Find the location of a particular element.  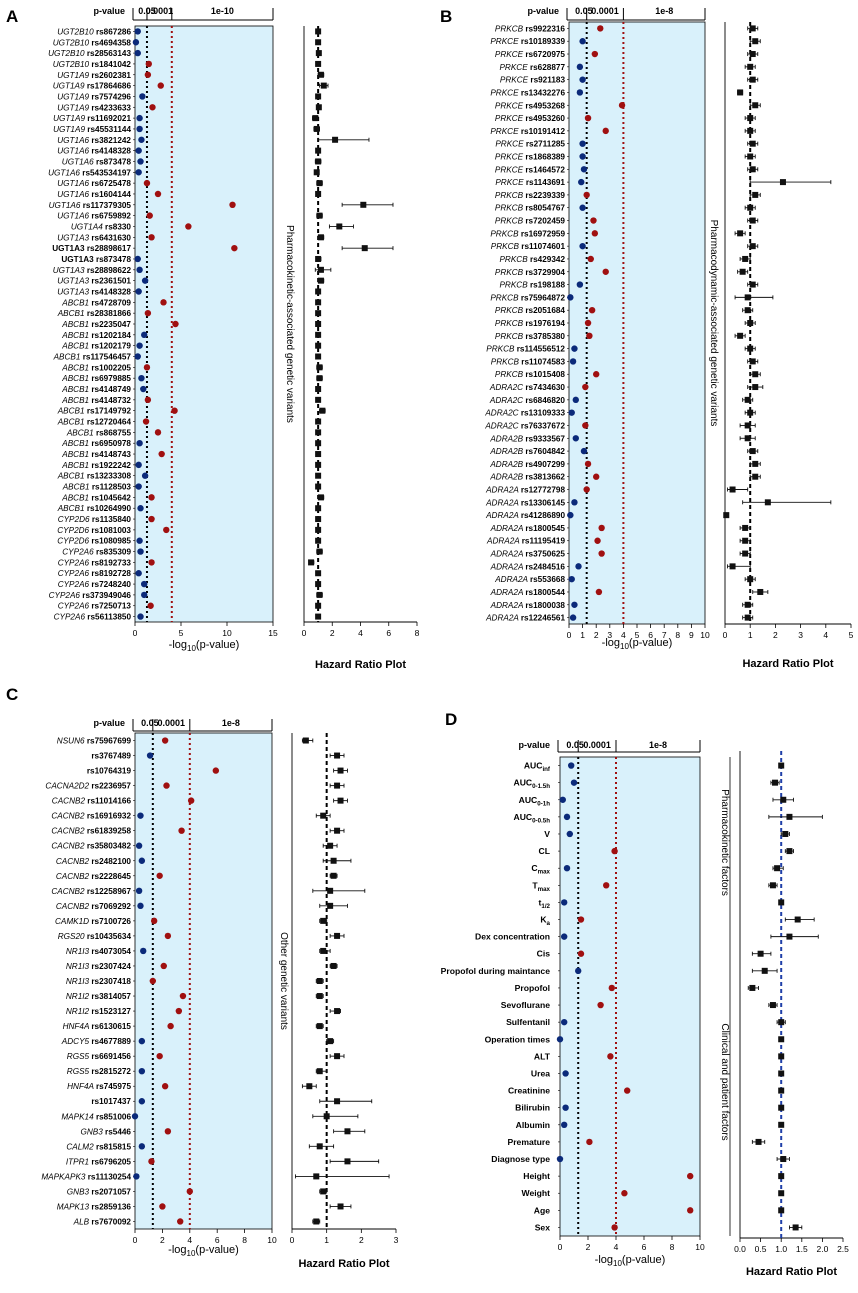

gene-name: HNF4A is located at coordinates (81, 1086).